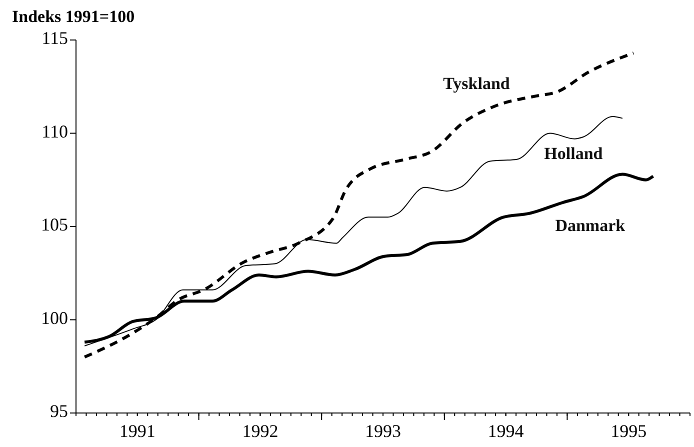 This screenshot has width=694, height=447. What do you see at coordinates (73, 16) in the screenshot?
I see `y-axis-title: Indeks 1991=100` at bounding box center [73, 16].